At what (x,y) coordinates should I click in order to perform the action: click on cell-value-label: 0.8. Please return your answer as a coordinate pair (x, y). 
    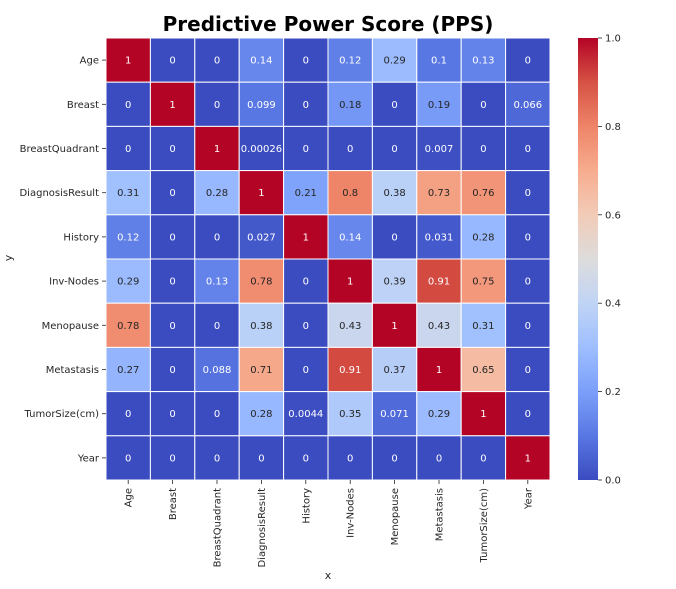
    Looking at the image, I should click on (350, 193).